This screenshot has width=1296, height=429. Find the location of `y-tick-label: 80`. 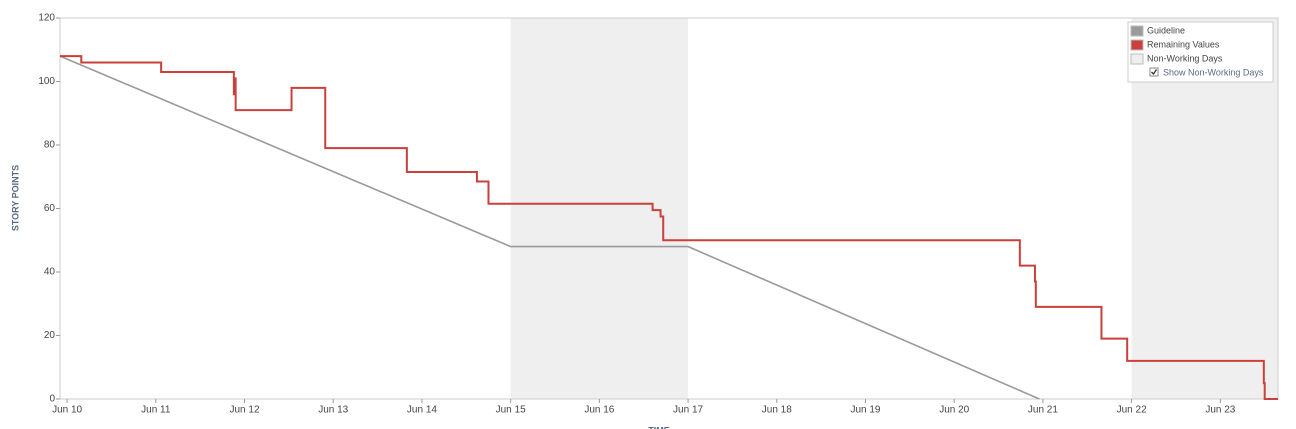

y-tick-label: 80 is located at coordinates (50, 145).